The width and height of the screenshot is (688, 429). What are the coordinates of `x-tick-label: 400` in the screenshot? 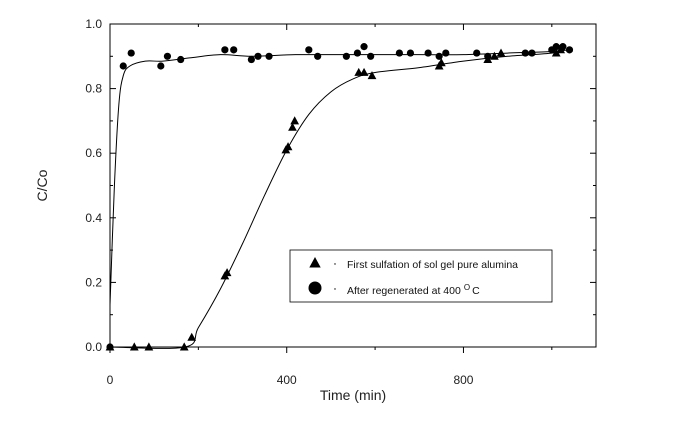 It's located at (287, 380).